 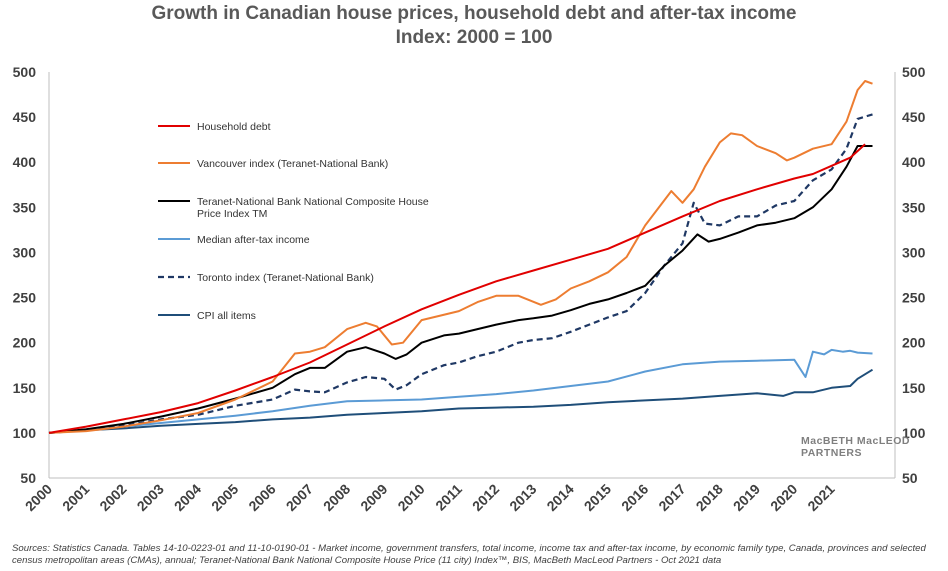 What do you see at coordinates (474, 37) in the screenshot?
I see `chart-subtitle: Index: 2000 = 100` at bounding box center [474, 37].